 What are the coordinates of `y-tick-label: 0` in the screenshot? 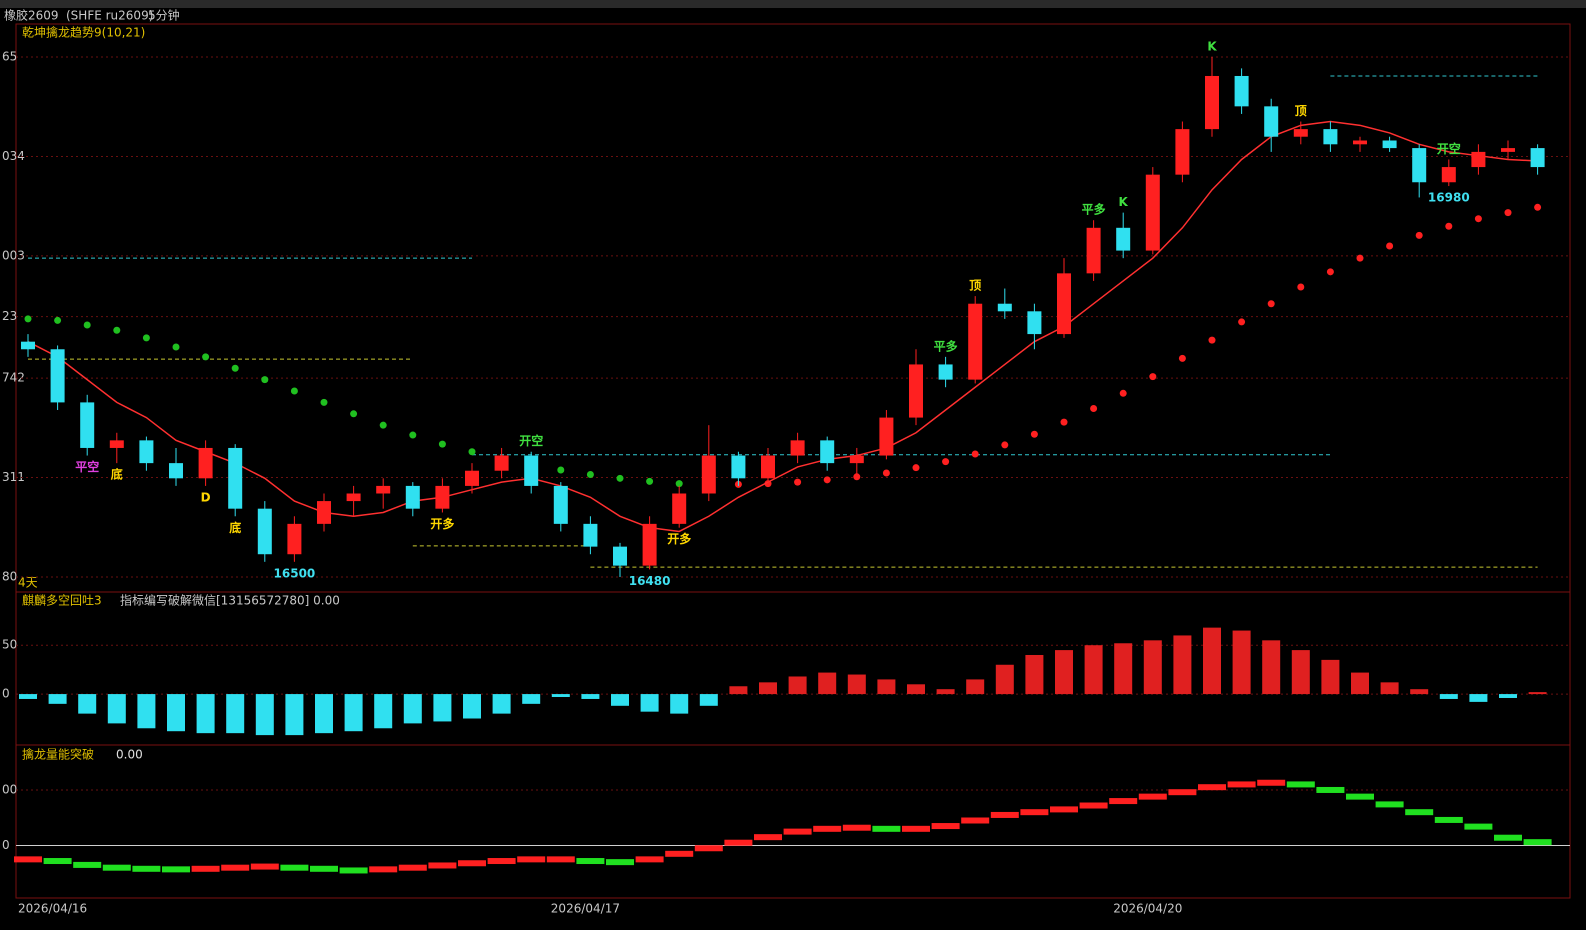 It's located at (6, 694).